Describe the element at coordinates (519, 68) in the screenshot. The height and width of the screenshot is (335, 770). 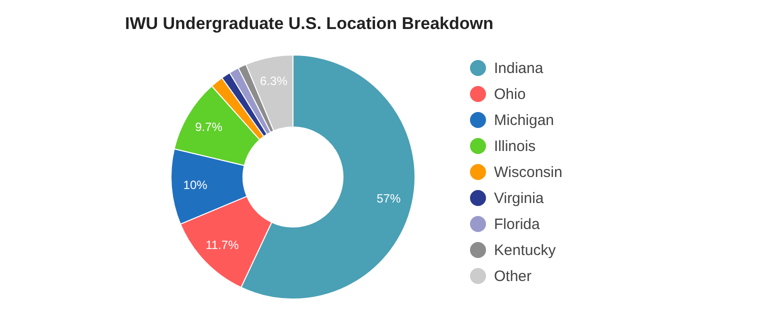
I see `legend-label: Indiana` at that location.